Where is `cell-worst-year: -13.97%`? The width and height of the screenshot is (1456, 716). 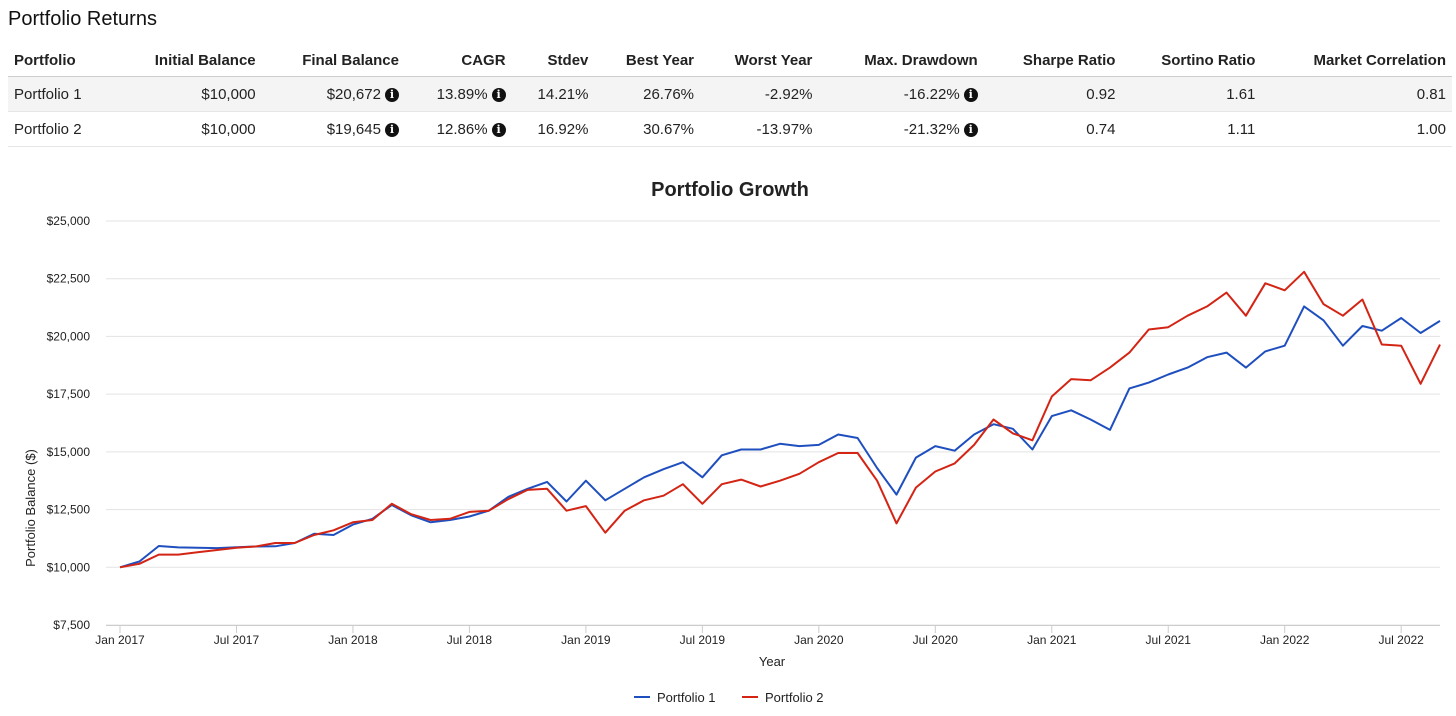 cell-worst-year: -13.97% is located at coordinates (759, 129).